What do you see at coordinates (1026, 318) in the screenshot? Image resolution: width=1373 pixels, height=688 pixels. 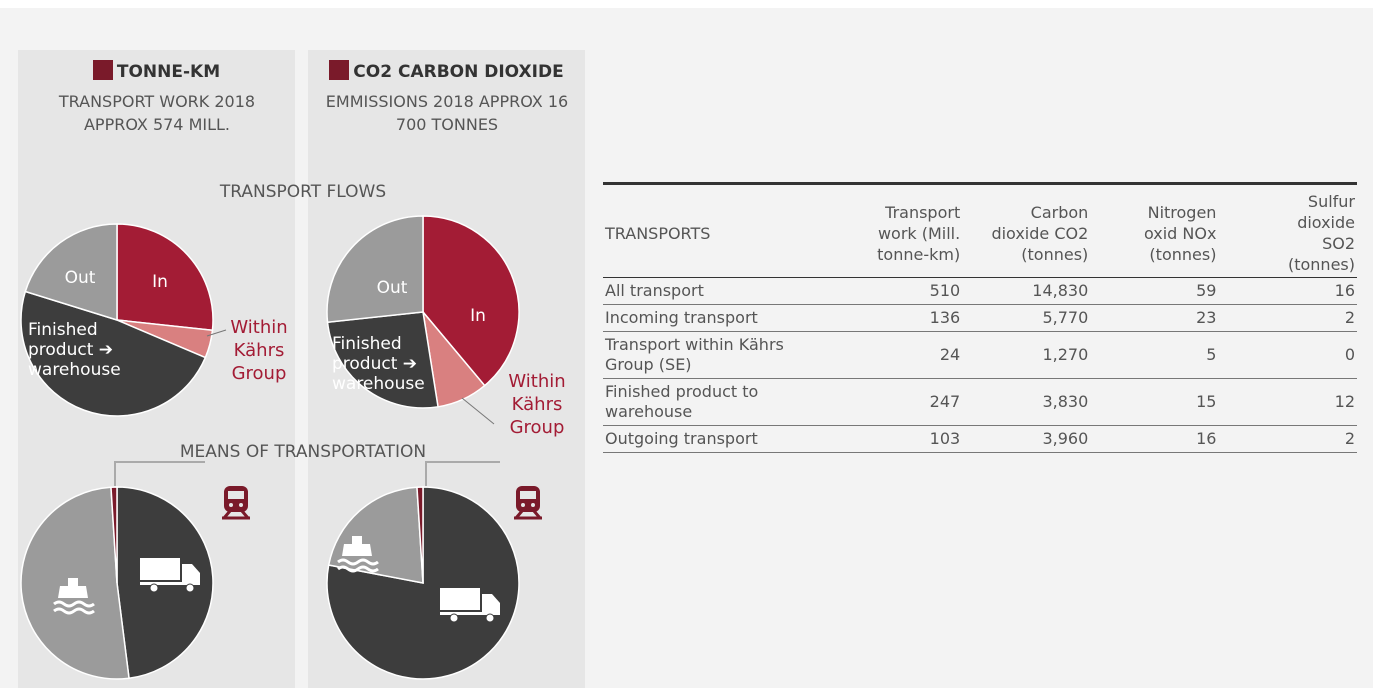 I see `table-cell: 5,770` at bounding box center [1026, 318].